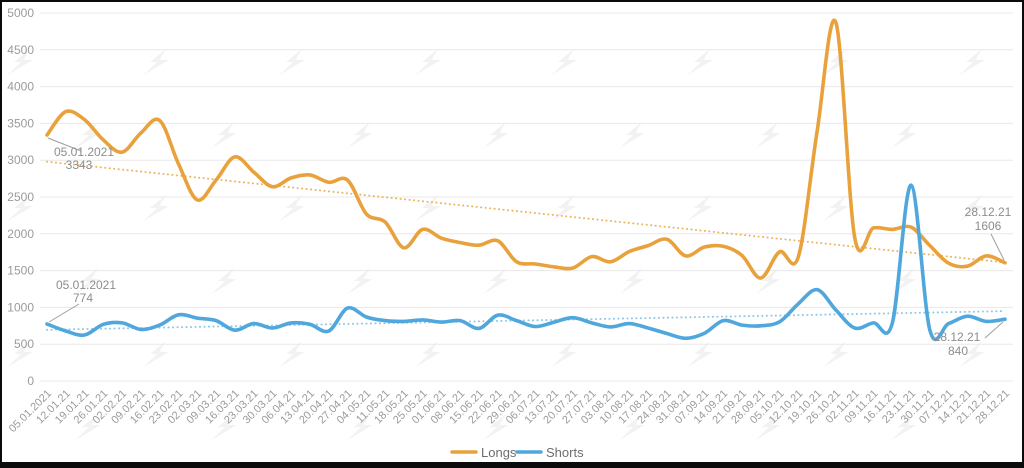 This screenshot has height=468, width=1024. I want to click on y-tick-label: 1500, so click(20, 271).